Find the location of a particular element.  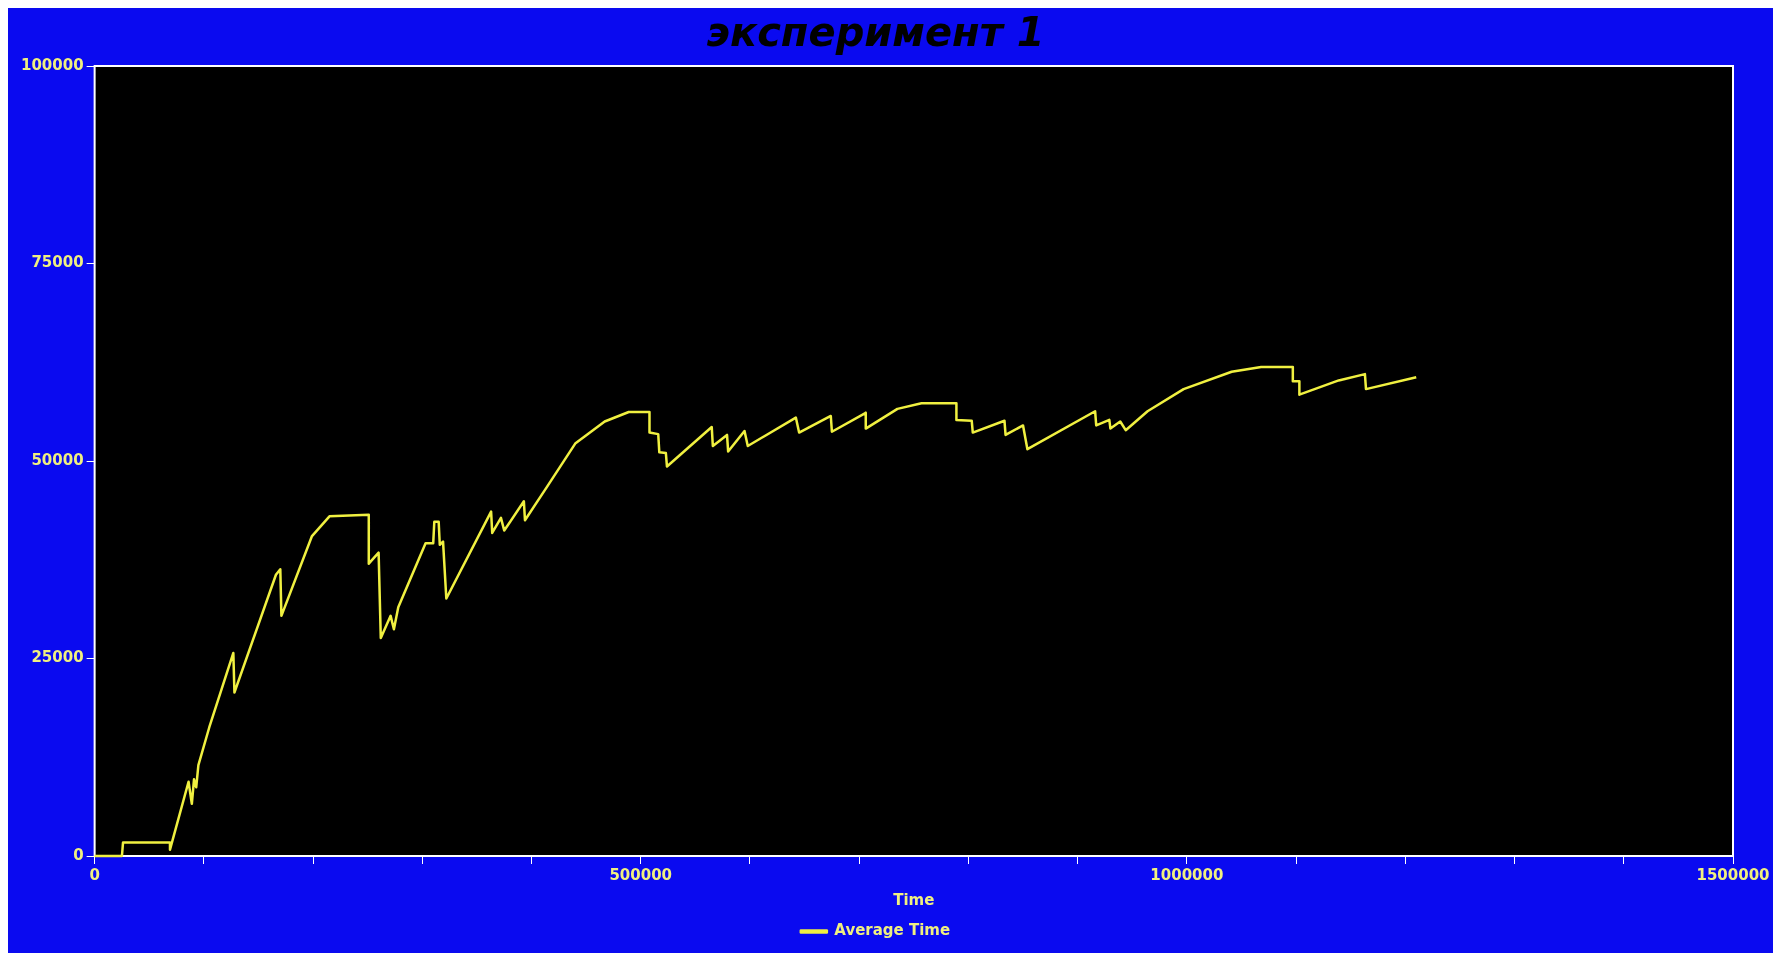

y-tick-label: 100000 is located at coordinates (52, 64).